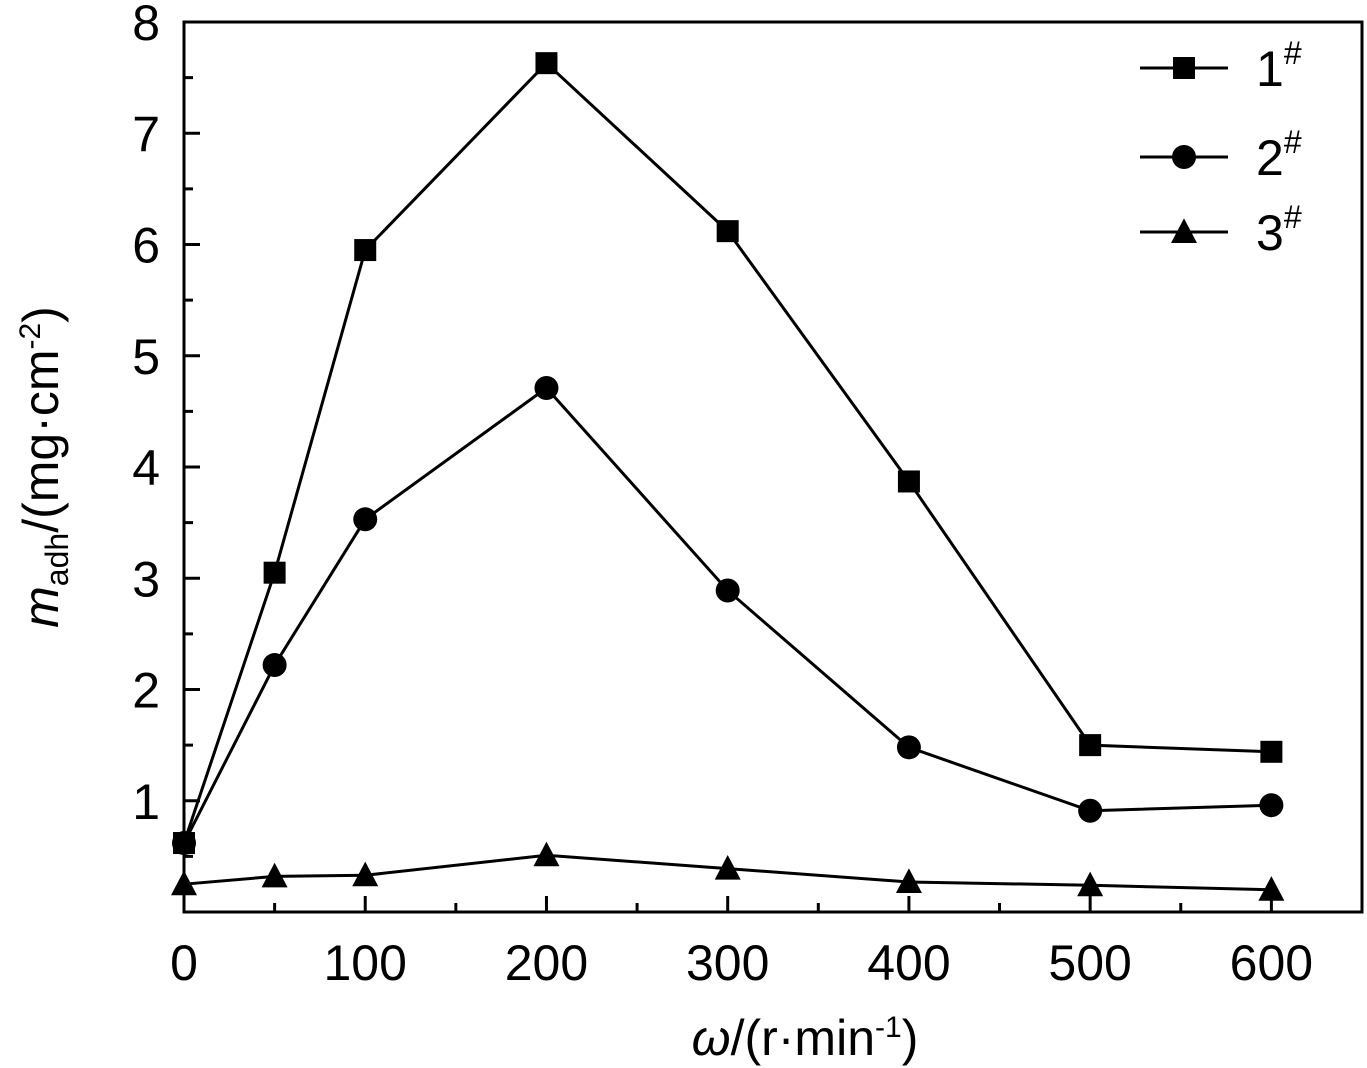  What do you see at coordinates (727, 963) in the screenshot?
I see `x-tick-label: 300` at bounding box center [727, 963].